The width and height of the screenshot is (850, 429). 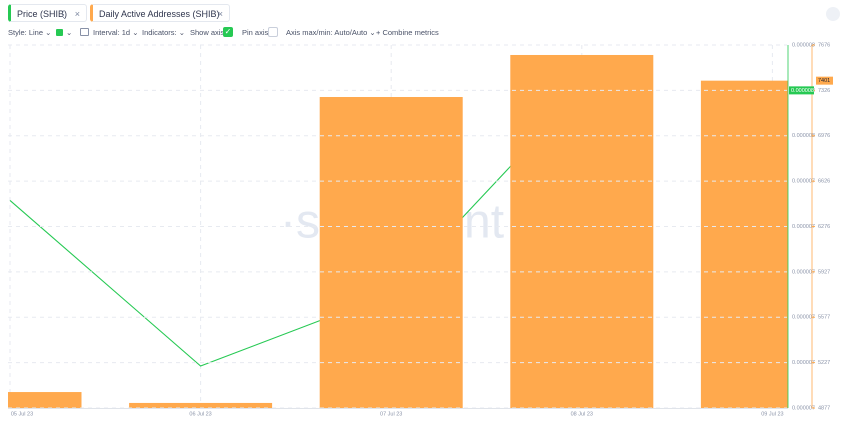 What do you see at coordinates (112, 32) in the screenshot?
I see `label: Interval: 1d` at bounding box center [112, 32].